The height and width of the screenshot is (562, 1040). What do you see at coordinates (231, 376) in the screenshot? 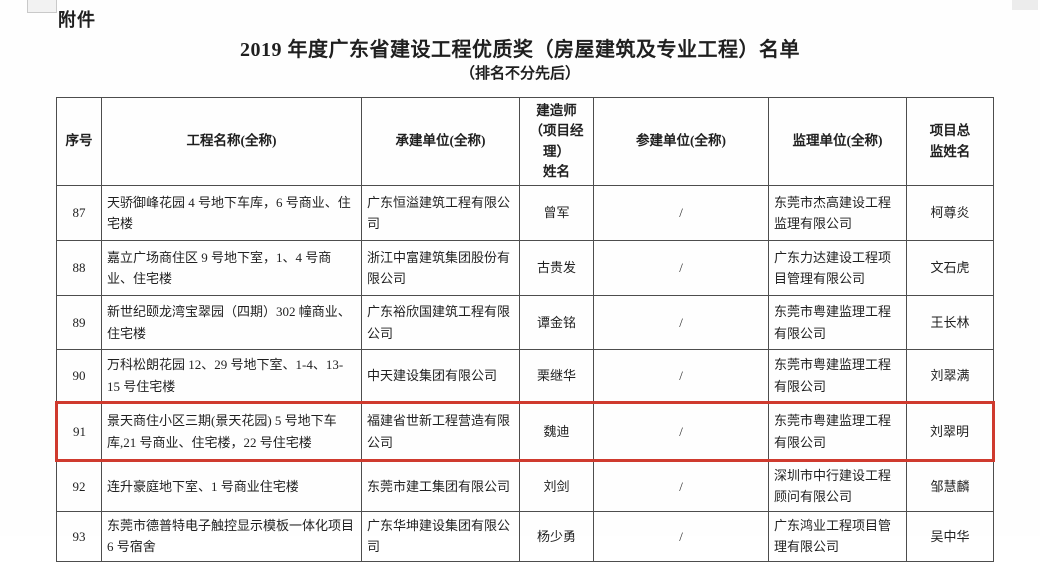
I see `cell-project-name: 万科松朗花园 12、29 号地下室、1-4、13-15 号住宅楼` at bounding box center [231, 376].